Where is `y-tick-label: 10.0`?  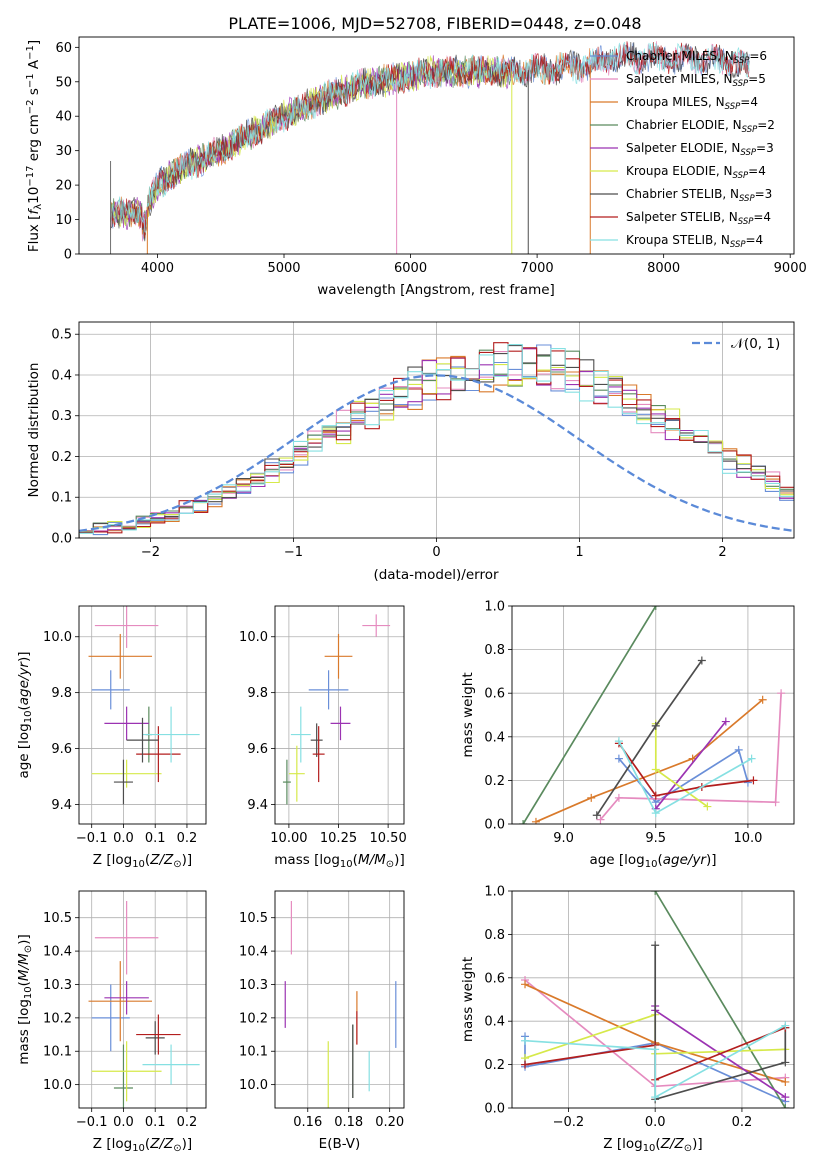 y-tick-label: 10.0 is located at coordinates (253, 1085).